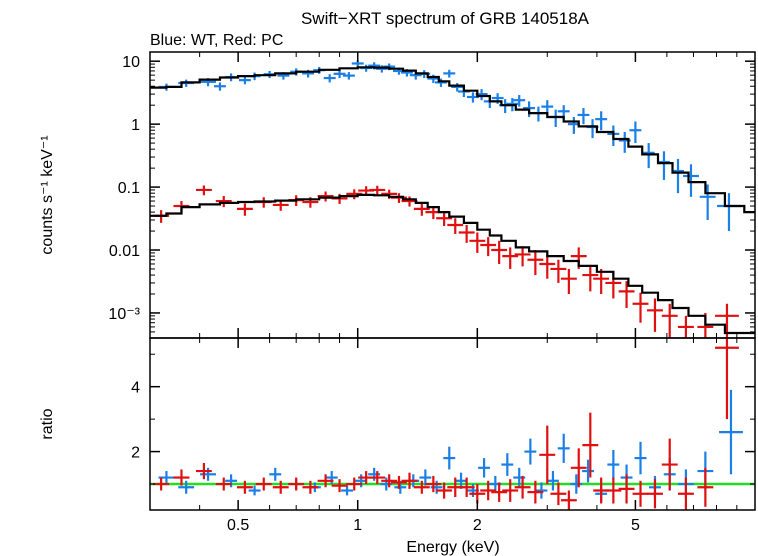 The image size is (758, 556). What do you see at coordinates (47, 423) in the screenshot?
I see `y-axis-label-ratio: ratio` at bounding box center [47, 423].